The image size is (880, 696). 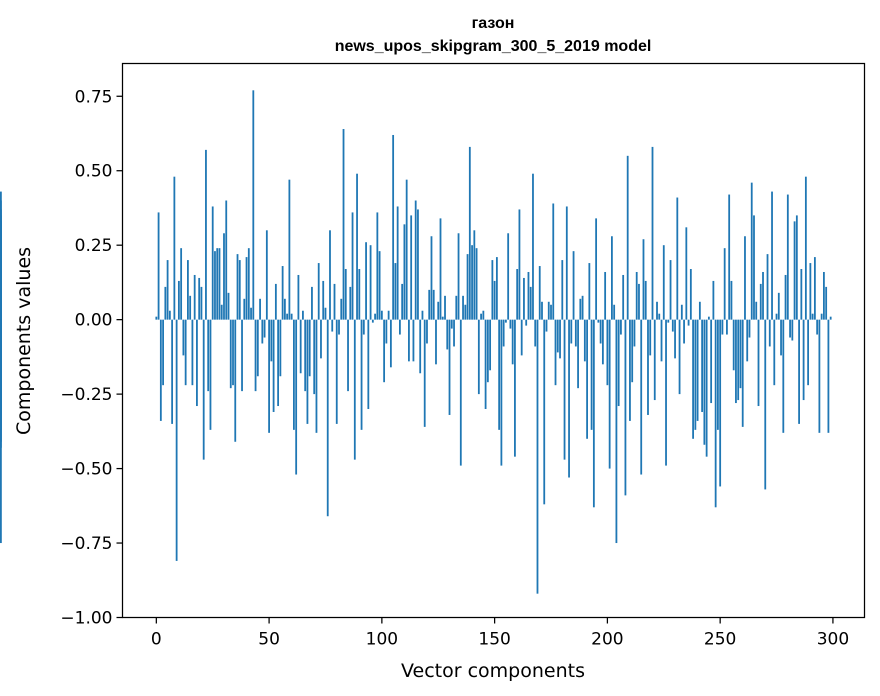 I want to click on x-tick-label: 0, so click(x=156, y=640).